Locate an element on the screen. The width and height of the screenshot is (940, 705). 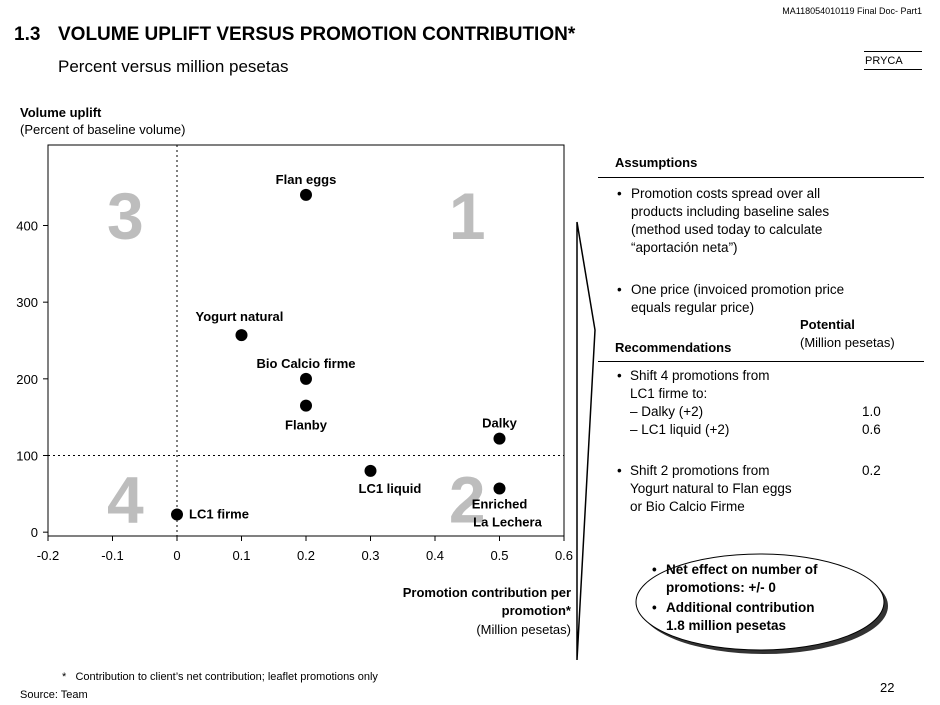
transition-arrow is located at coordinates (586, 441).